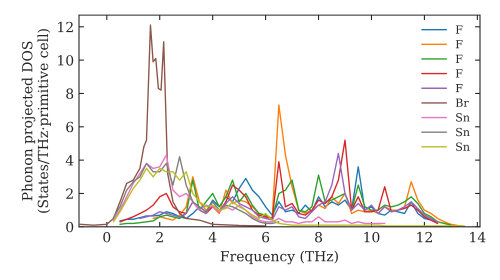  I want to click on y-tick-label: 4, so click(70, 160).